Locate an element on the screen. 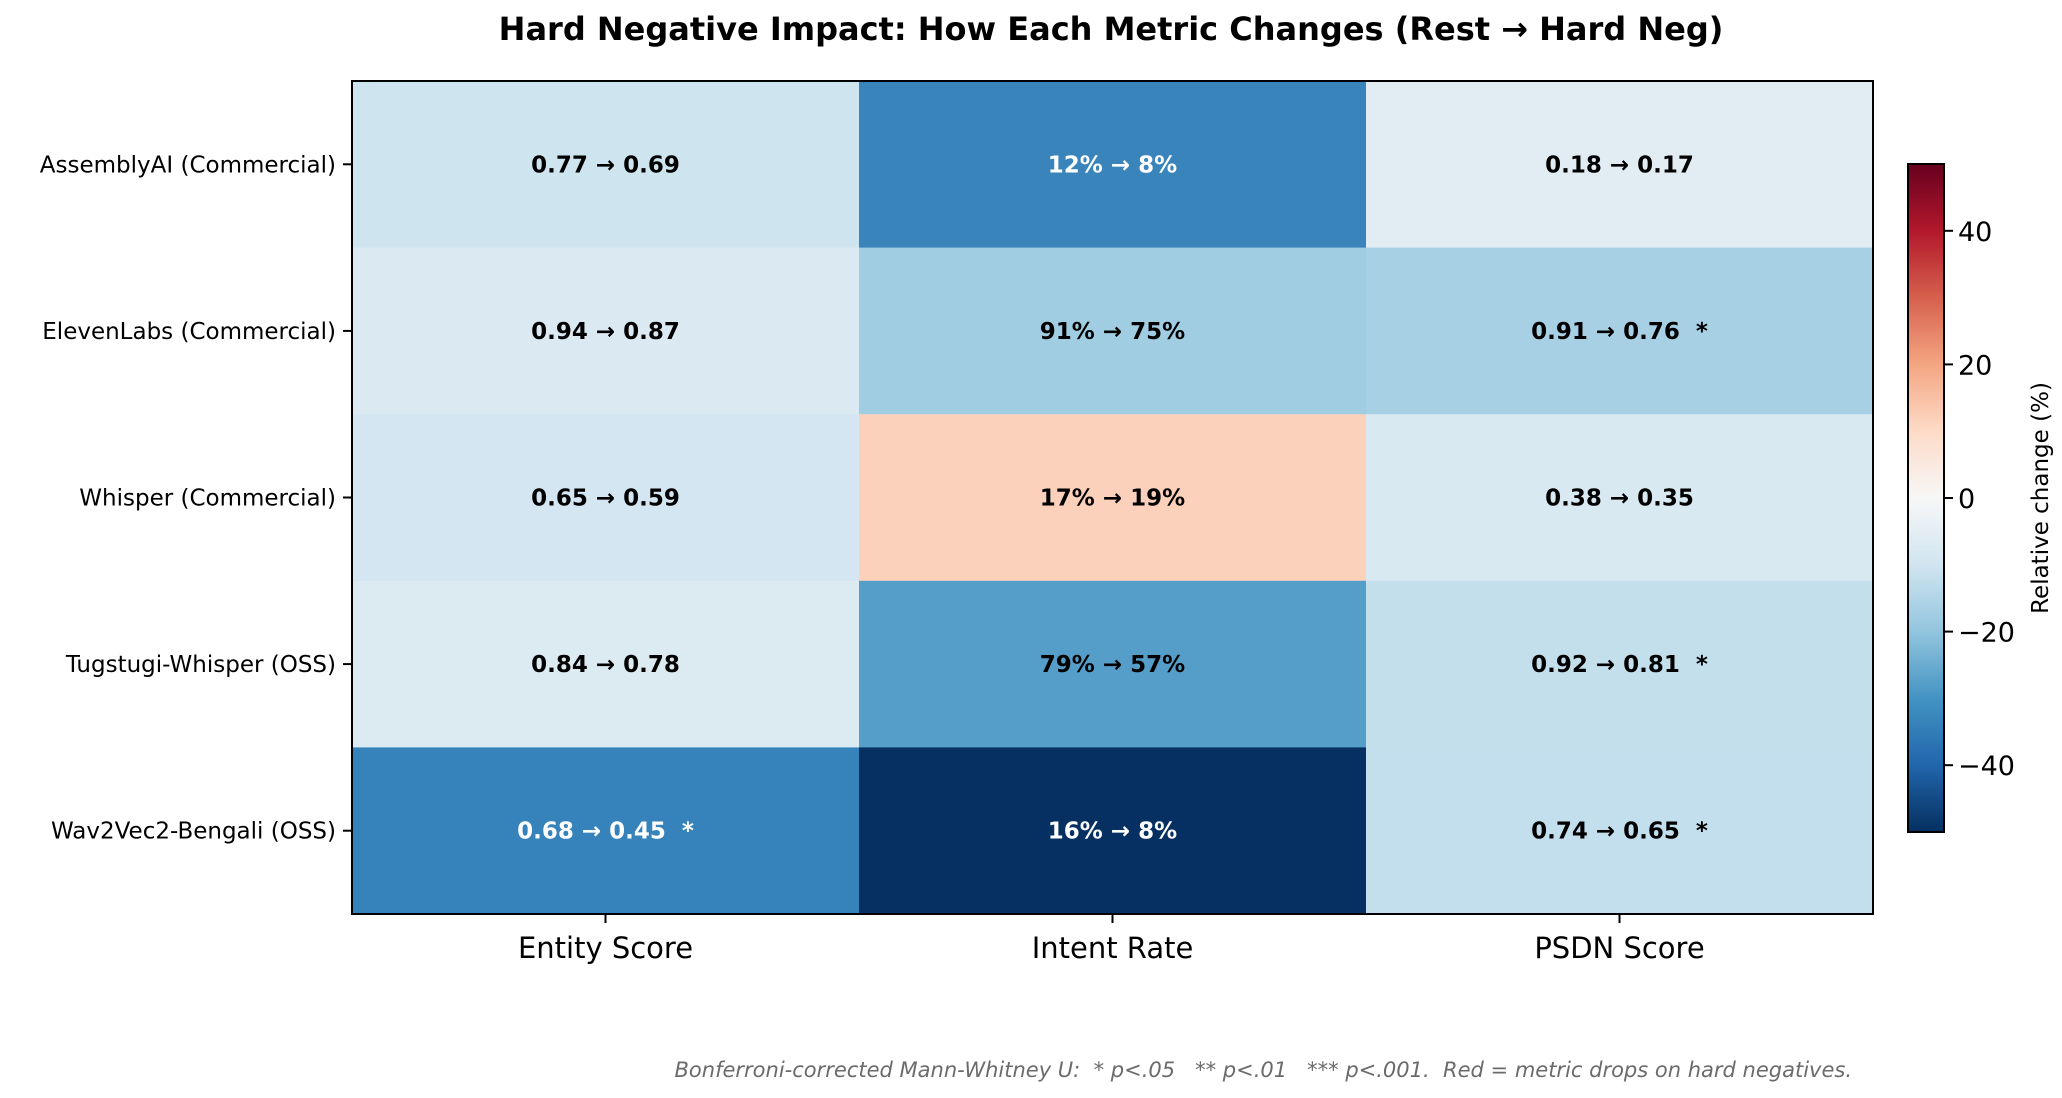  cell-label: 17% → 19% is located at coordinates (1112, 499).